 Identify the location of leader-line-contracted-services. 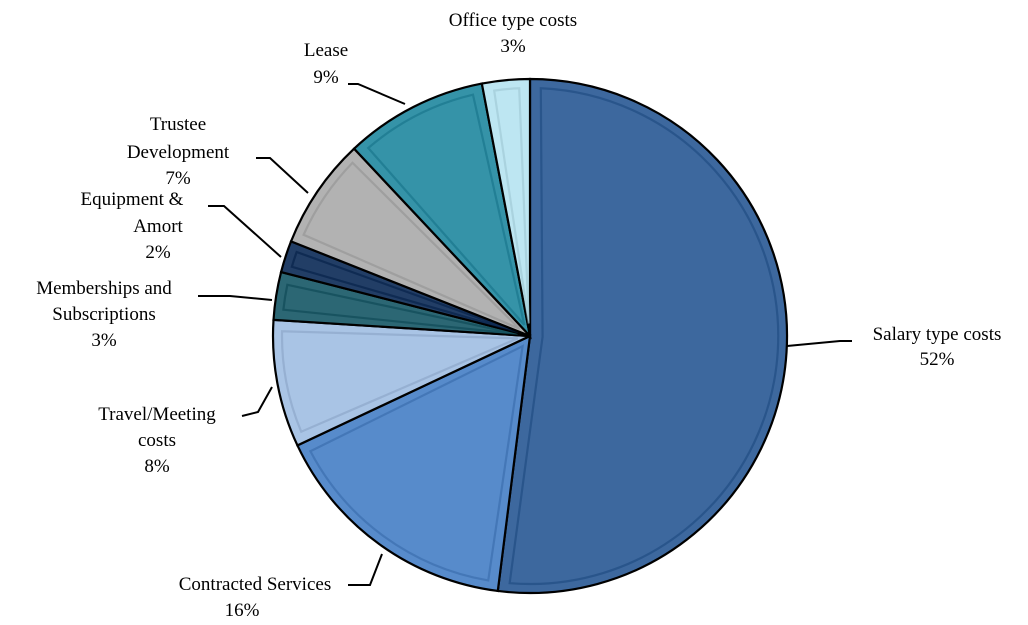
(365, 569).